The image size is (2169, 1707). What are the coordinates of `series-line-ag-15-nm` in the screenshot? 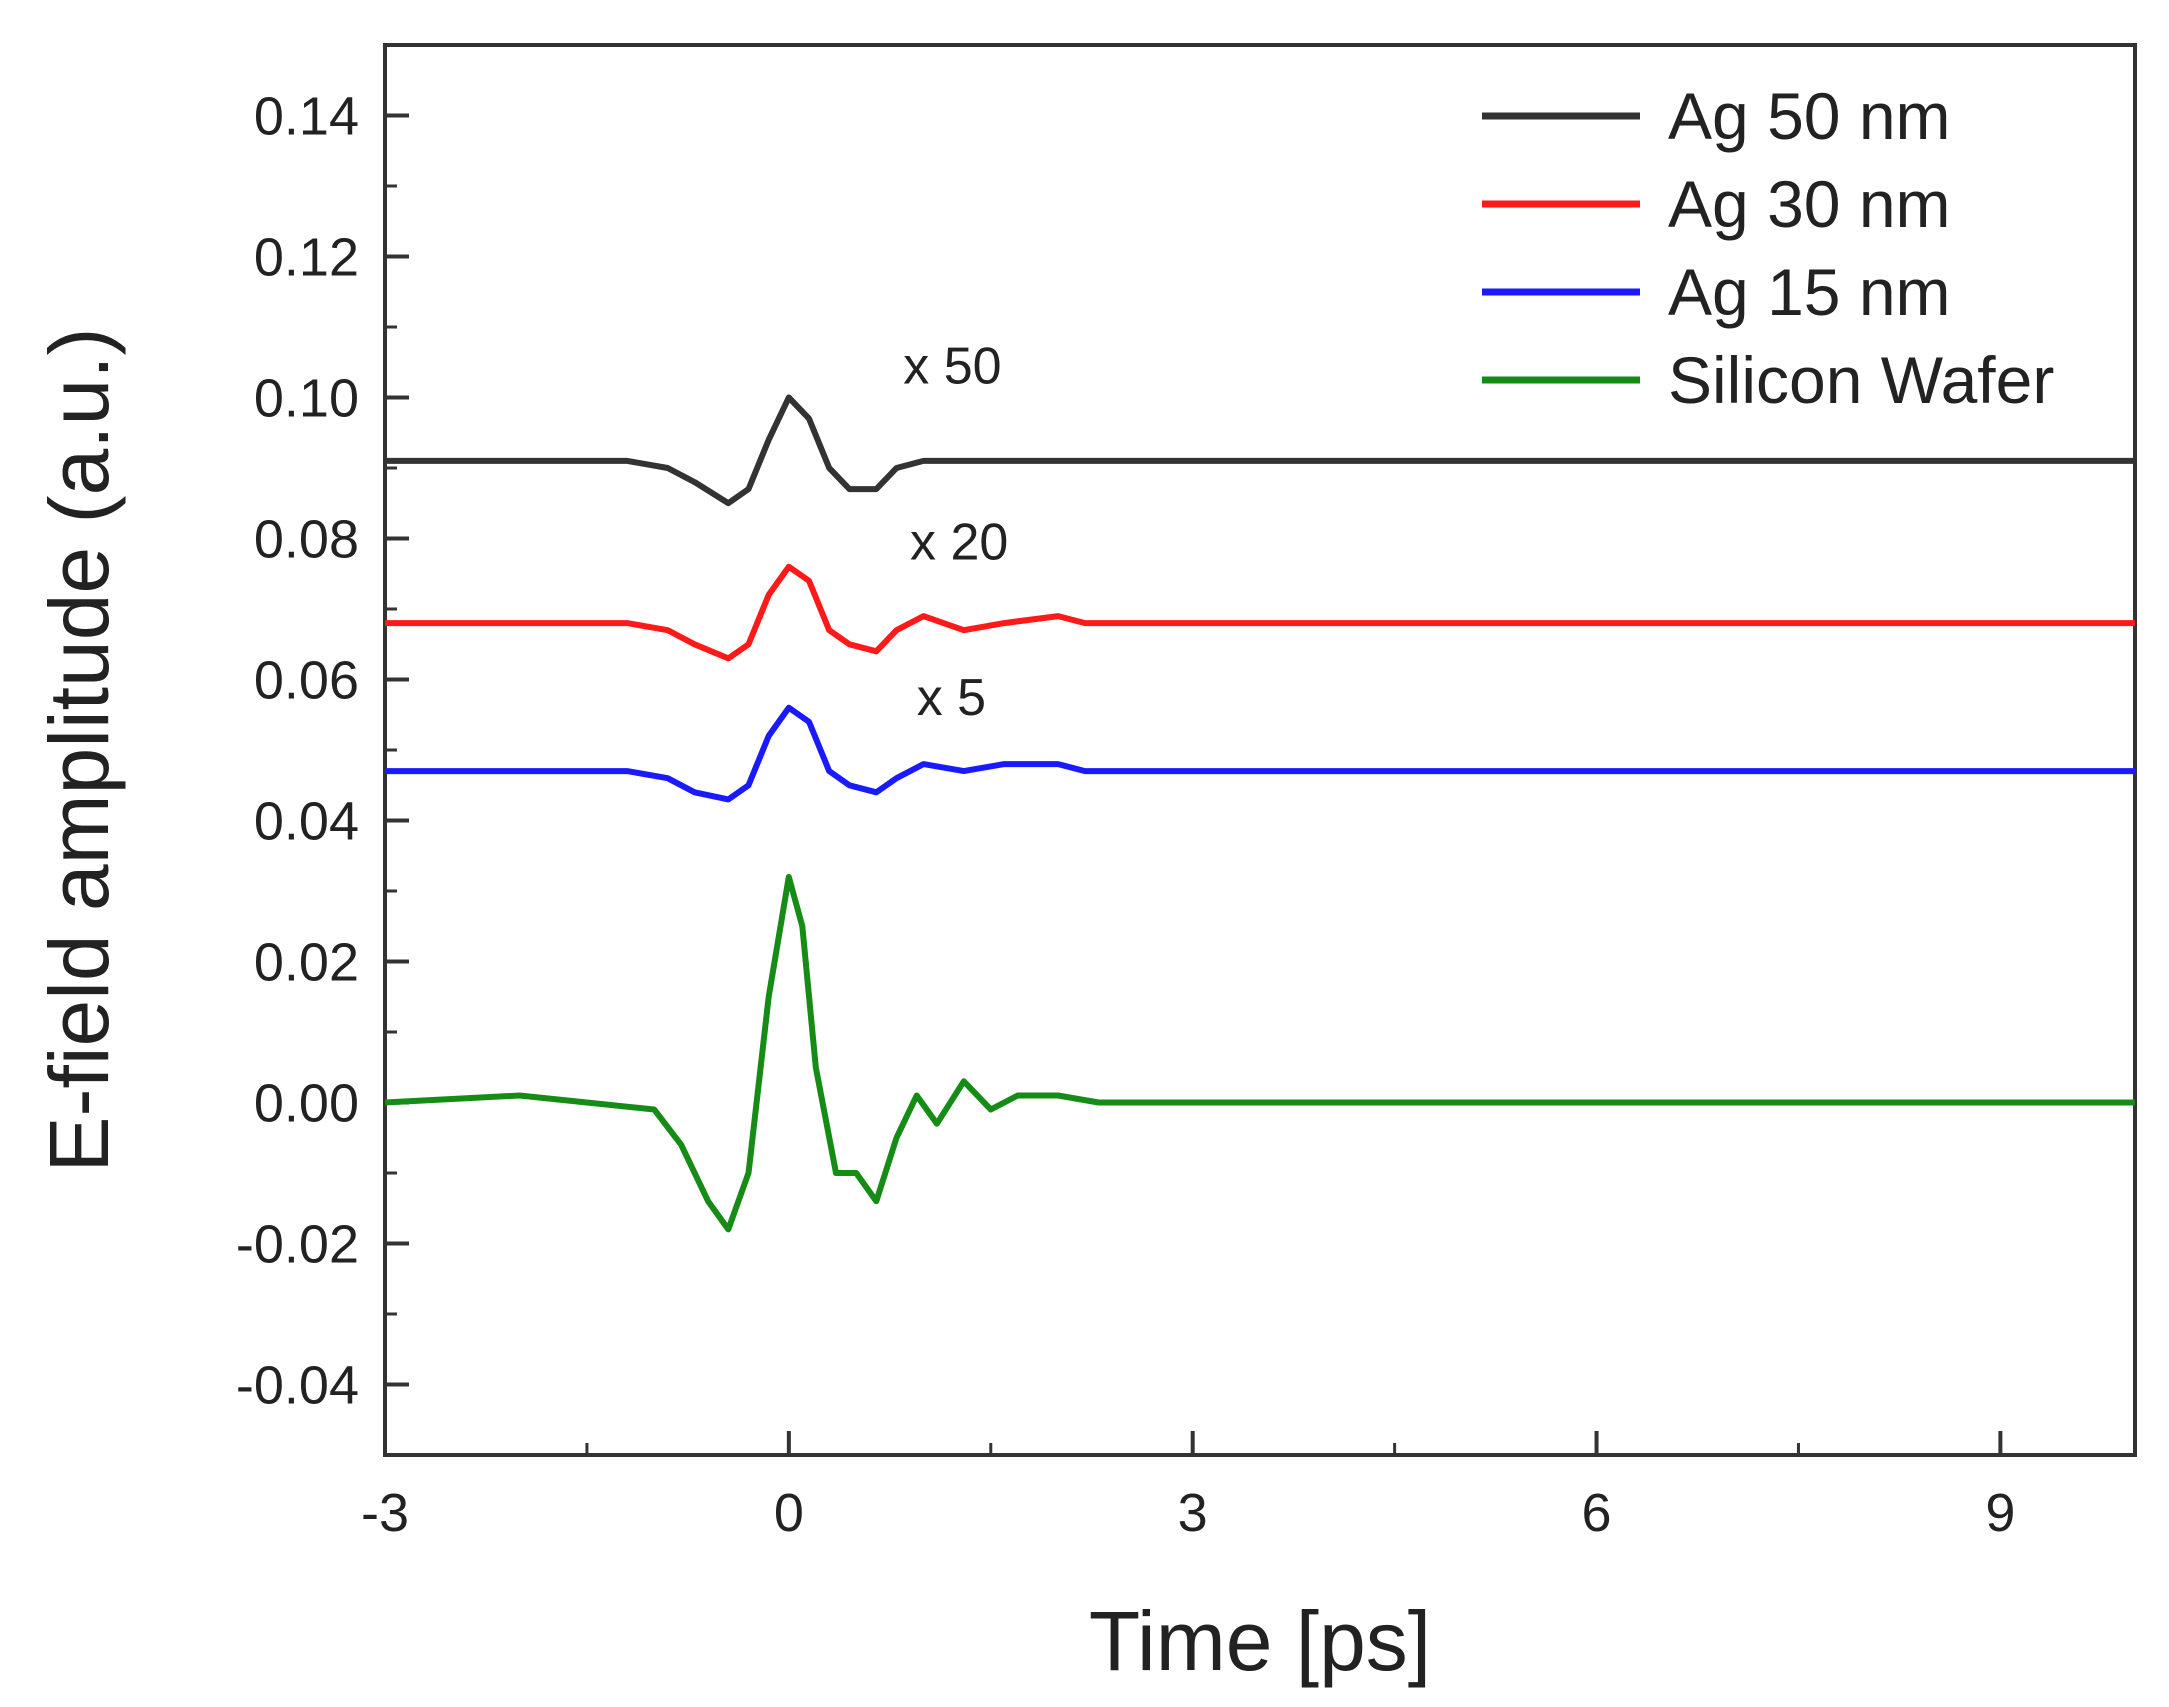 It's located at (1260, 753).